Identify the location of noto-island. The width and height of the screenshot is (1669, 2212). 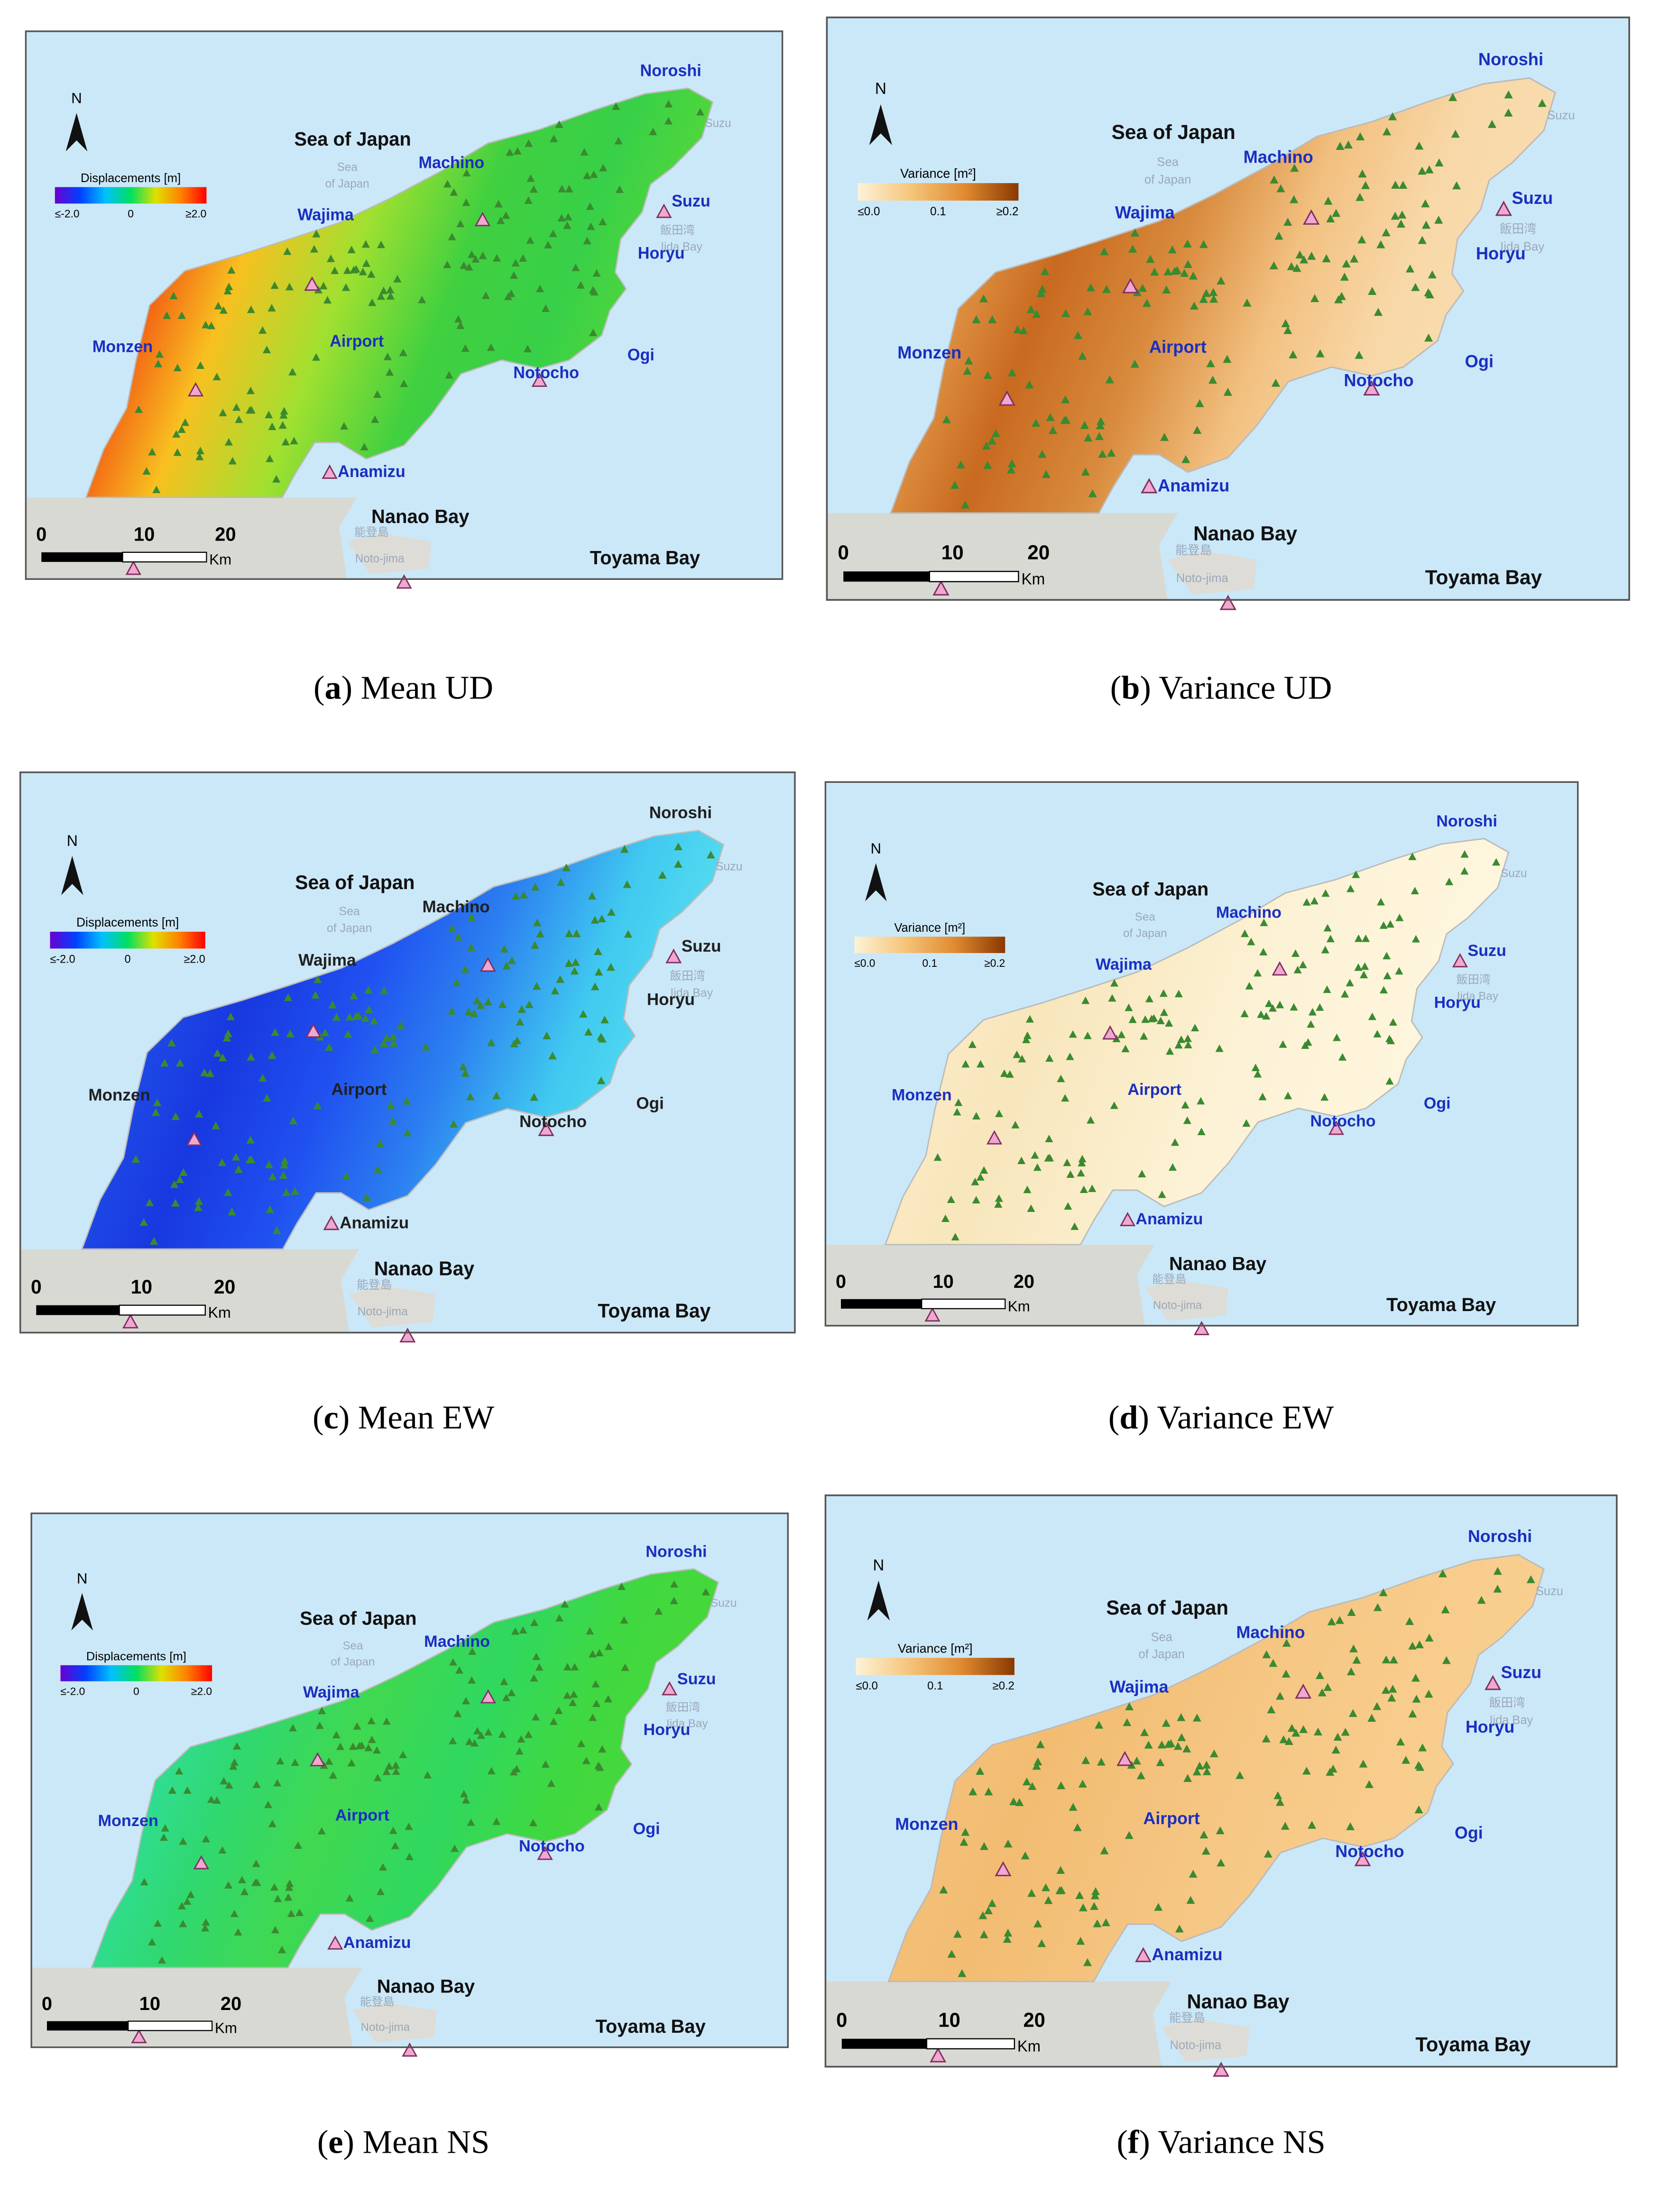
(394, 2022).